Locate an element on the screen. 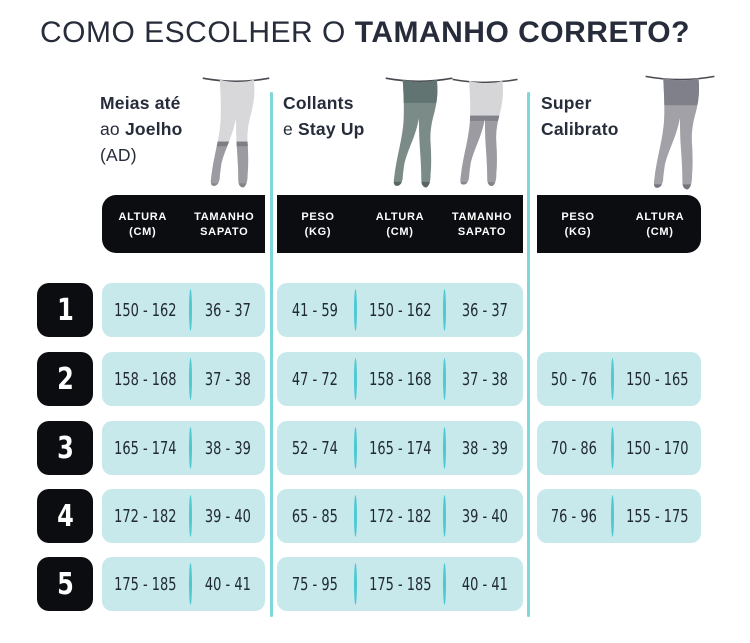 Image resolution: width=750 pixels, height=643 pixels. header-bar-meias: ALTURA (CM) TAMANHO SAPATO is located at coordinates (183, 224).